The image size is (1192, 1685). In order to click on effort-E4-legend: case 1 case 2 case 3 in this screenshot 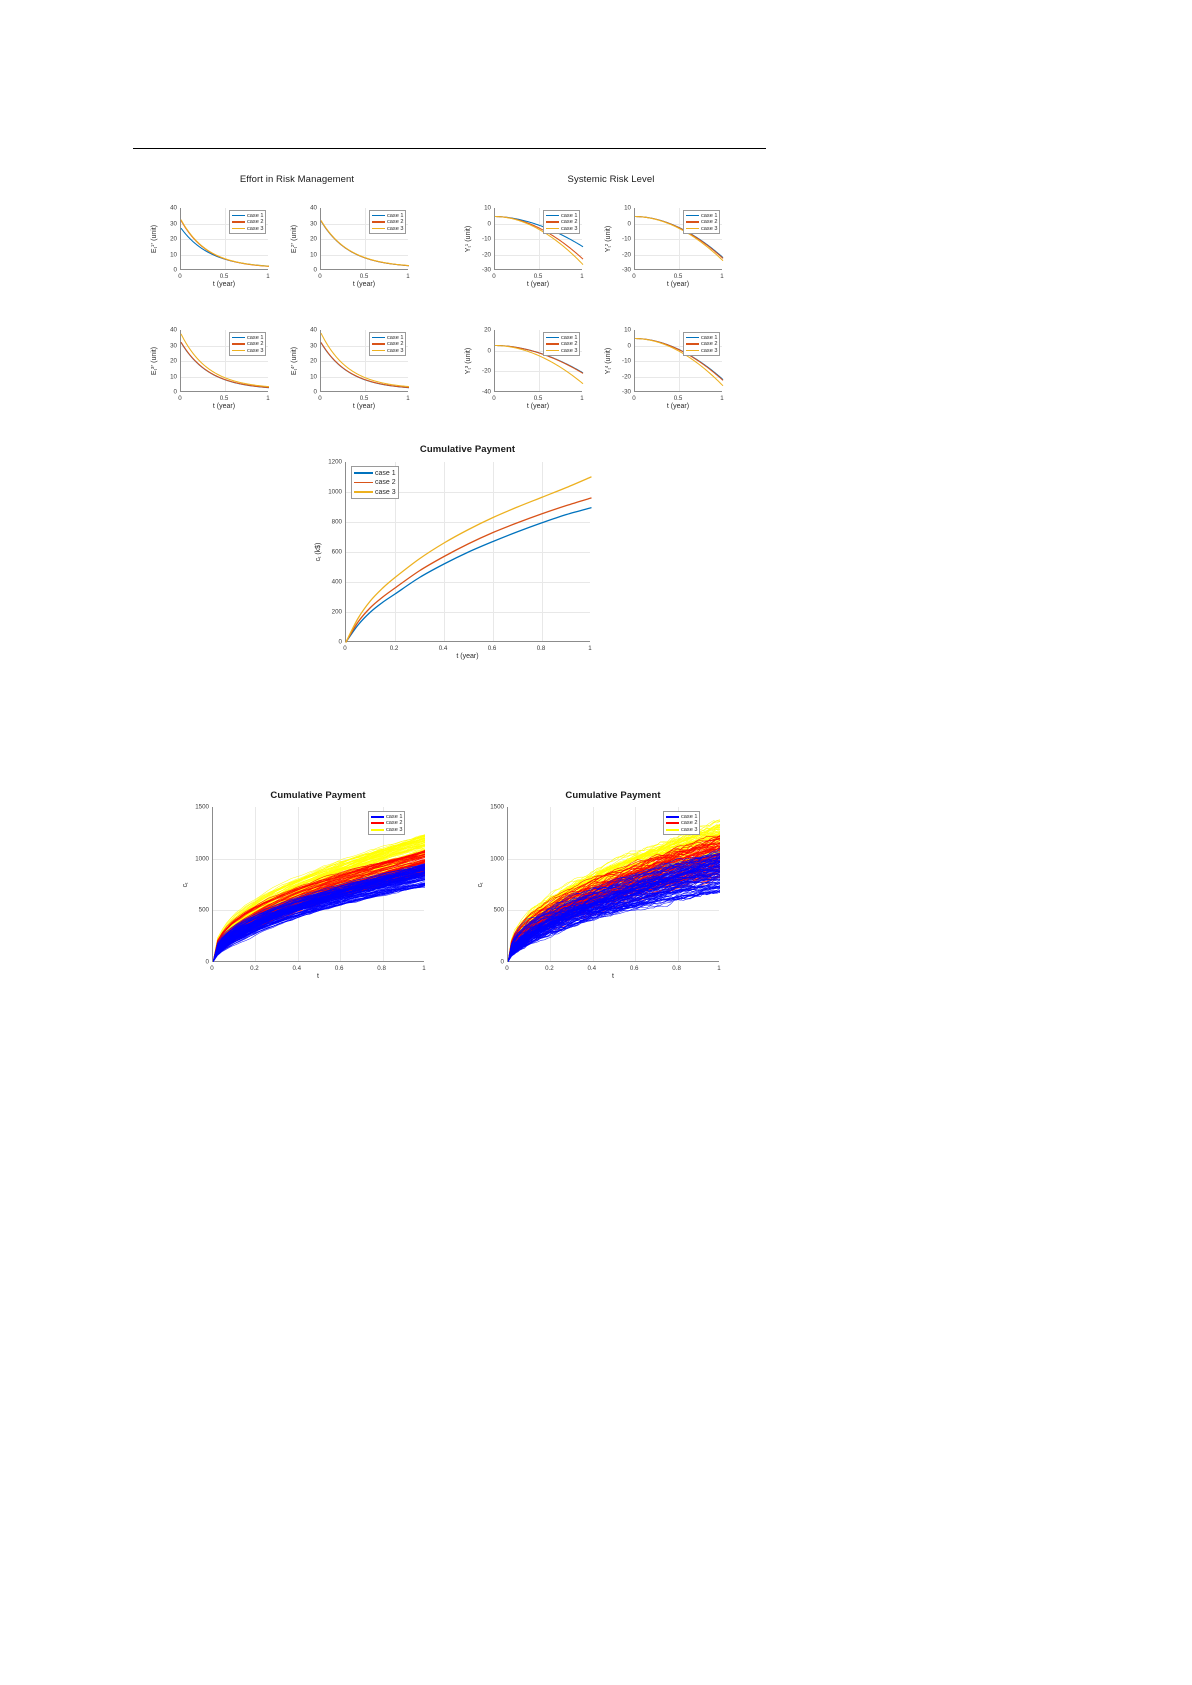, I will do `click(388, 344)`.